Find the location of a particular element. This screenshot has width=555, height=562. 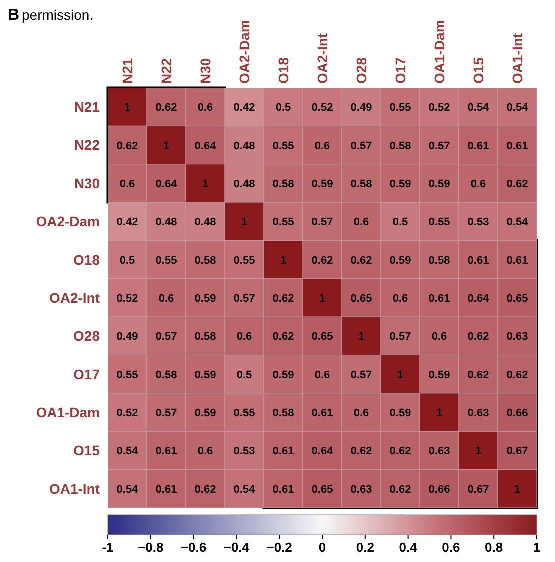

color-bar-label: −0.8 is located at coordinates (151, 547).